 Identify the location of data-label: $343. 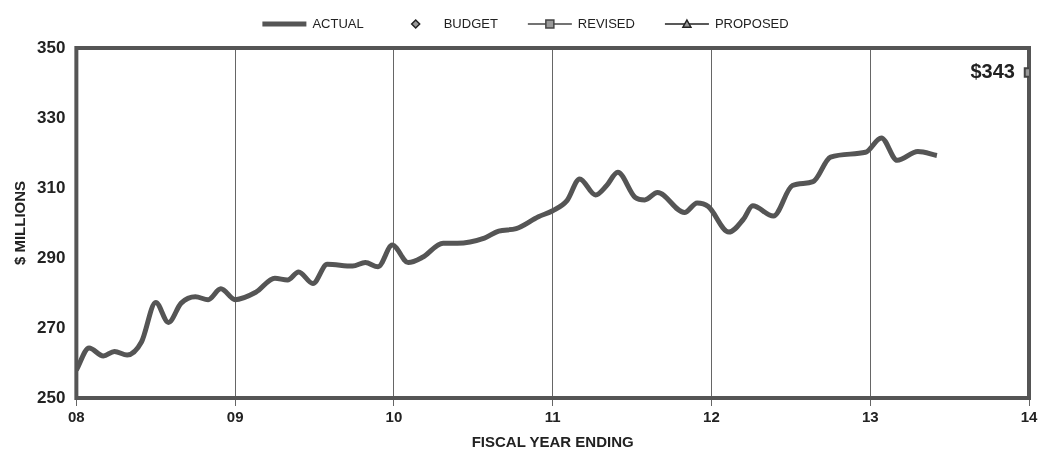
(992, 71).